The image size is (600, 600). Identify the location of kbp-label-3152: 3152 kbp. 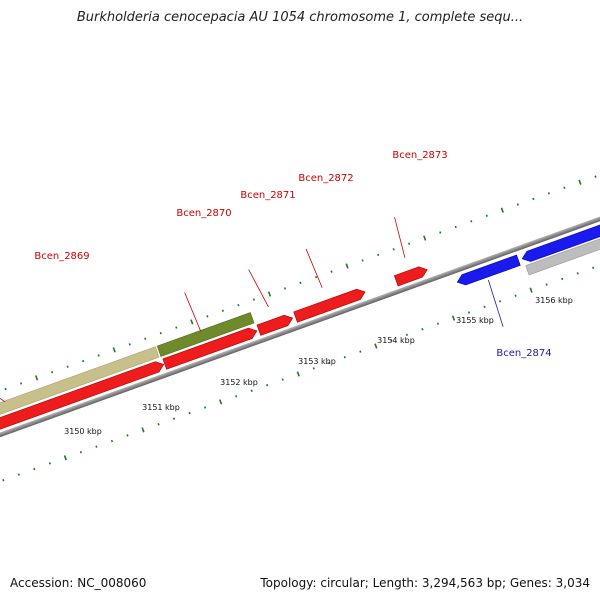
(239, 382).